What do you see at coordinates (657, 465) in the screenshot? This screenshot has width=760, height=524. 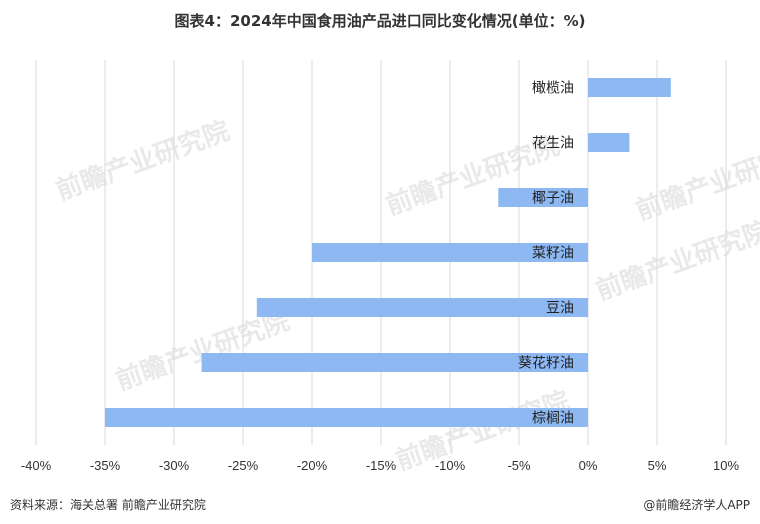 I see `x-tick-label: 5%` at bounding box center [657, 465].